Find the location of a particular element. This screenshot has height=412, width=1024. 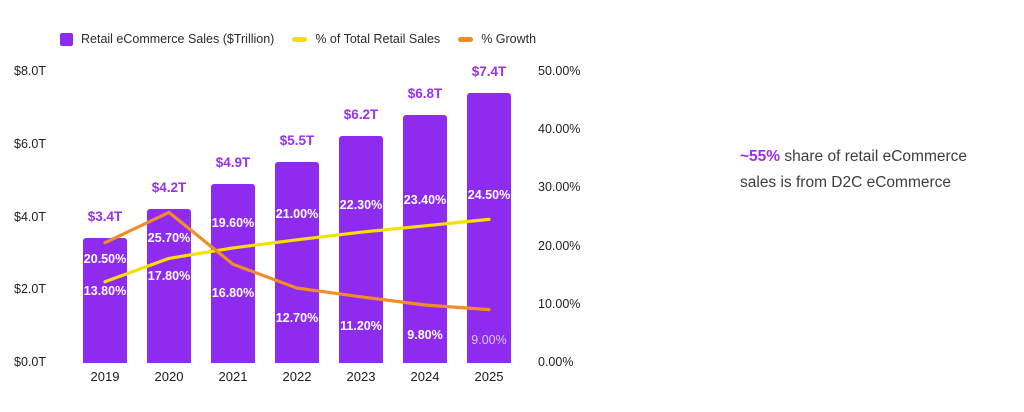

bar-2023 is located at coordinates (361, 249).